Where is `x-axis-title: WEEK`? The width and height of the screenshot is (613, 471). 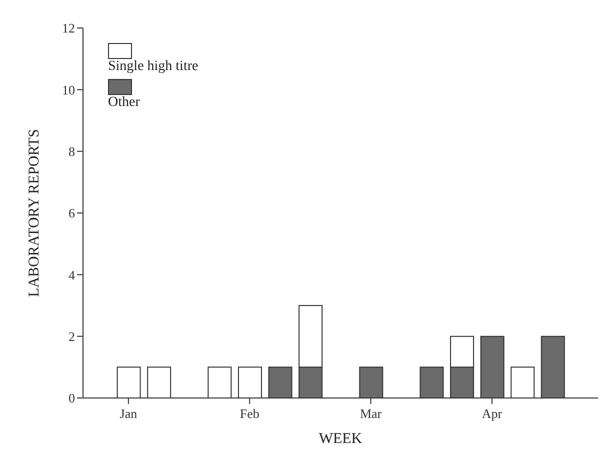
x-axis-title: WEEK is located at coordinates (340, 439).